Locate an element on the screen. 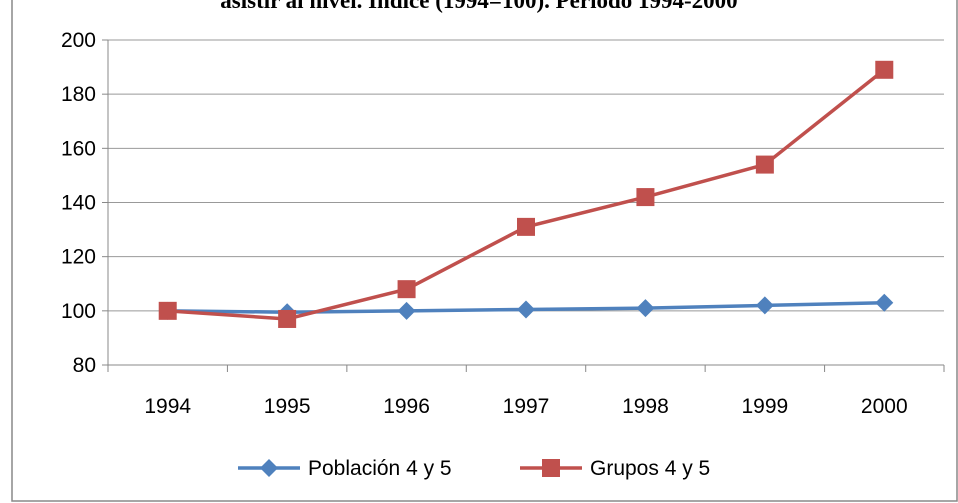 This screenshot has height=503, width=958. x-tick-label: 1999 is located at coordinates (764, 406).